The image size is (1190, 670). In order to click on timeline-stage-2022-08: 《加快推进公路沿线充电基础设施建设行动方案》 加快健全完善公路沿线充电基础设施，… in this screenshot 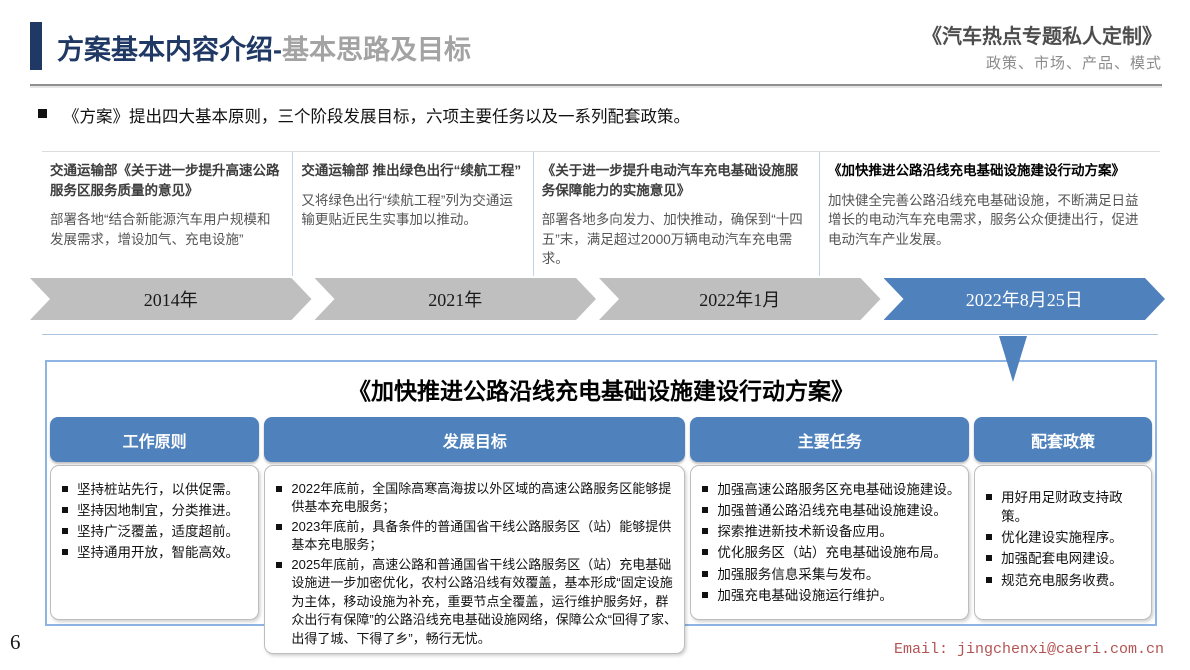, I will do `click(989, 214)`.